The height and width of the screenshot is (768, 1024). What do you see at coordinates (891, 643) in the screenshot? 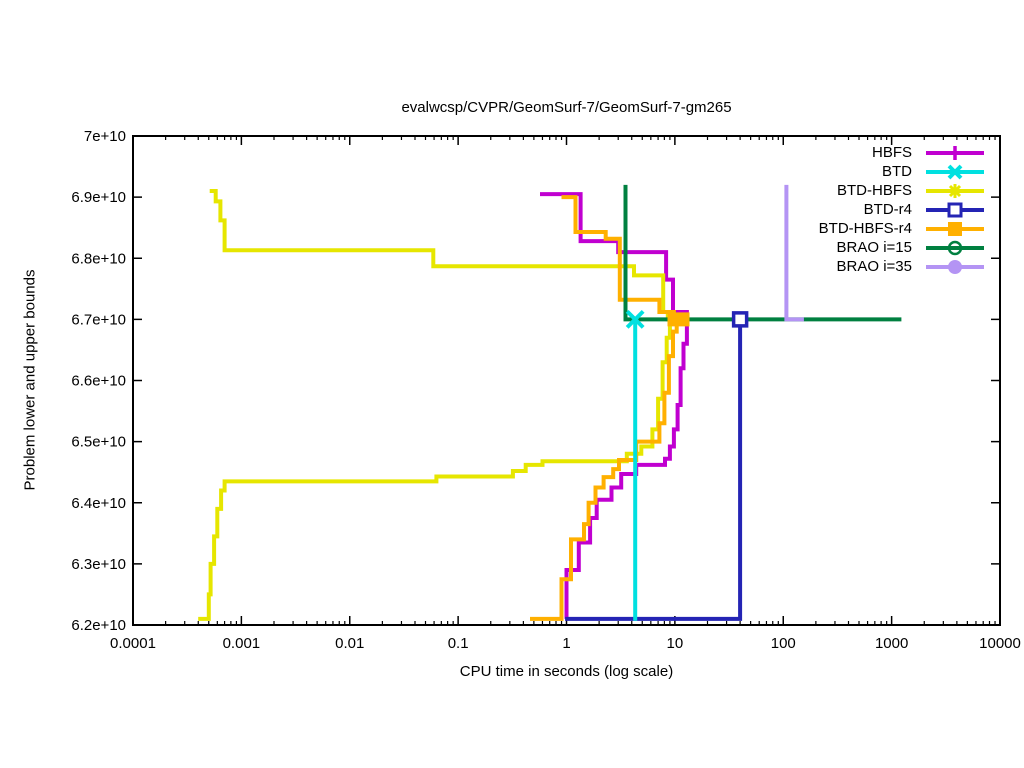
I see `x-tick-label: 1000` at bounding box center [891, 643].